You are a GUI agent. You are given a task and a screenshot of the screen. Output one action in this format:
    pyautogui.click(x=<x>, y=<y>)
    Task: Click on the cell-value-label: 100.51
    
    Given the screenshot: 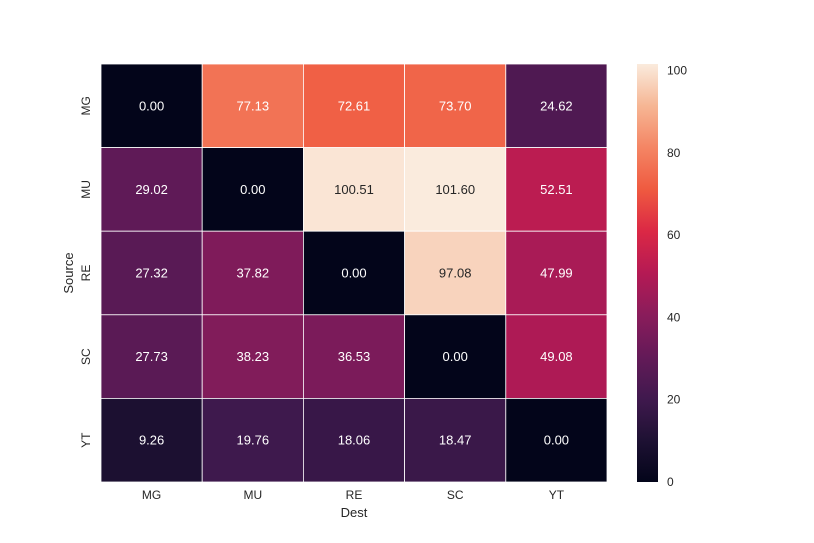 What is the action you would take?
    pyautogui.click(x=354, y=189)
    